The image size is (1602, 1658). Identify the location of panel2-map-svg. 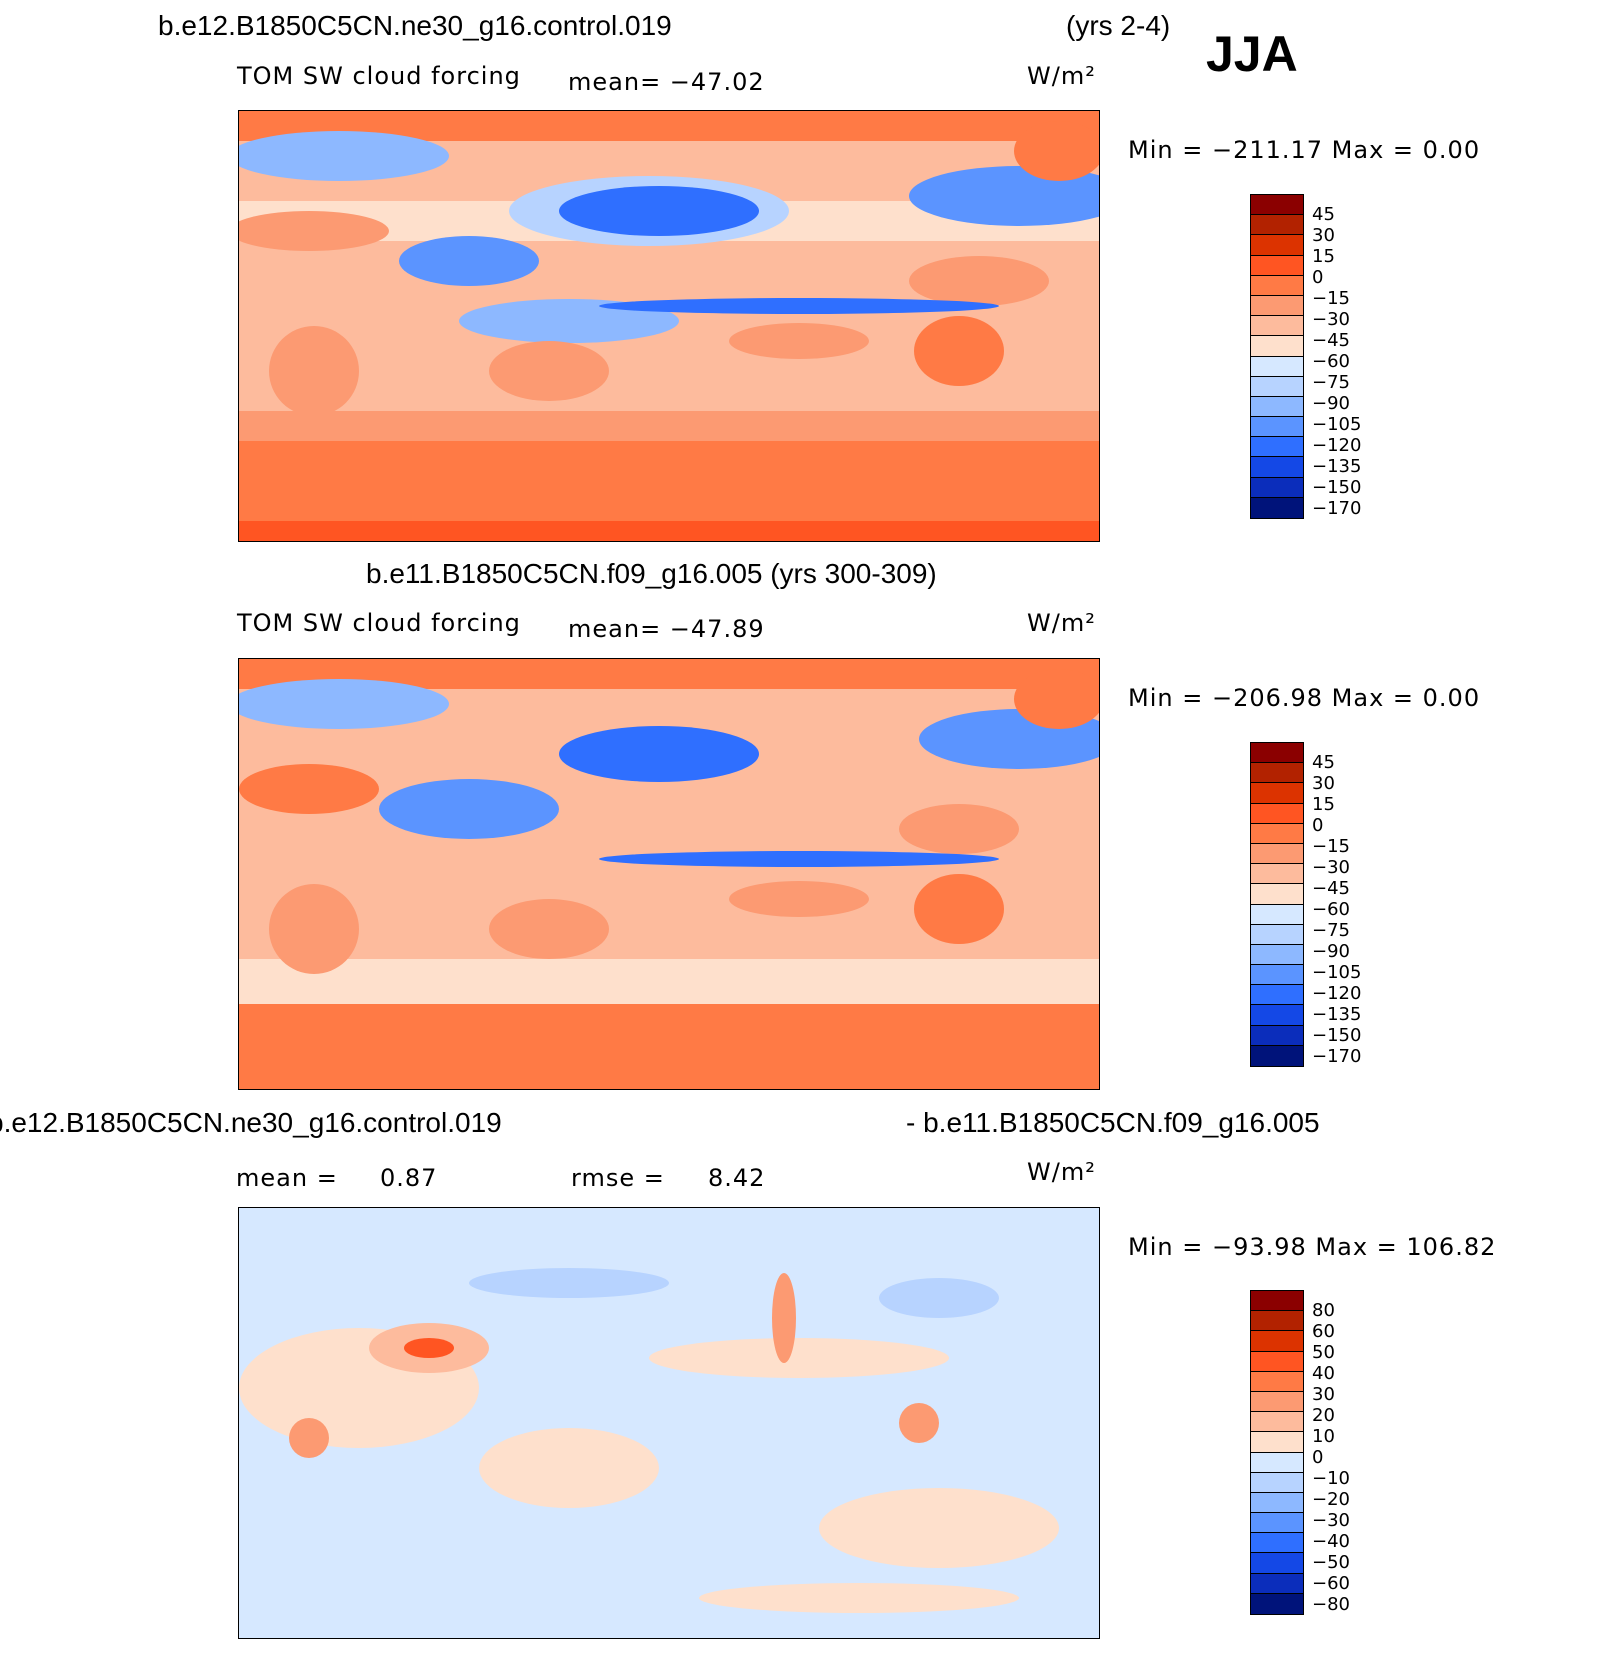
(669, 874).